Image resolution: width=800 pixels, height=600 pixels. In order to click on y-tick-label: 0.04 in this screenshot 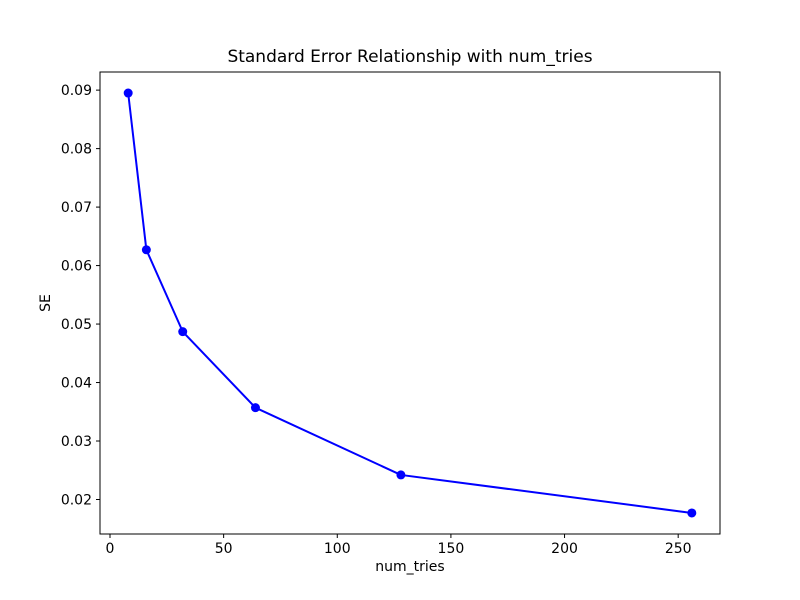, I will do `click(76, 384)`.